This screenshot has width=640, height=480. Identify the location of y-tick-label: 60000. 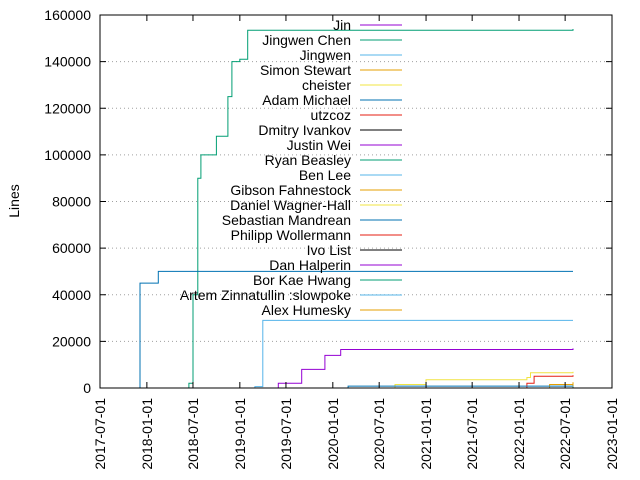
(71, 248).